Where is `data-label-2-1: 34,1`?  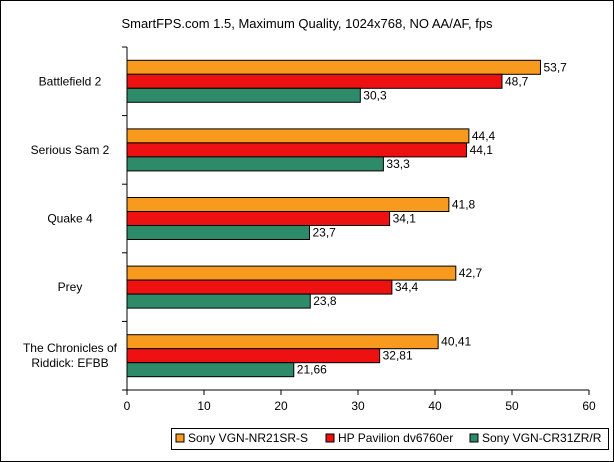 data-label-2-1: 34,1 is located at coordinates (405, 219).